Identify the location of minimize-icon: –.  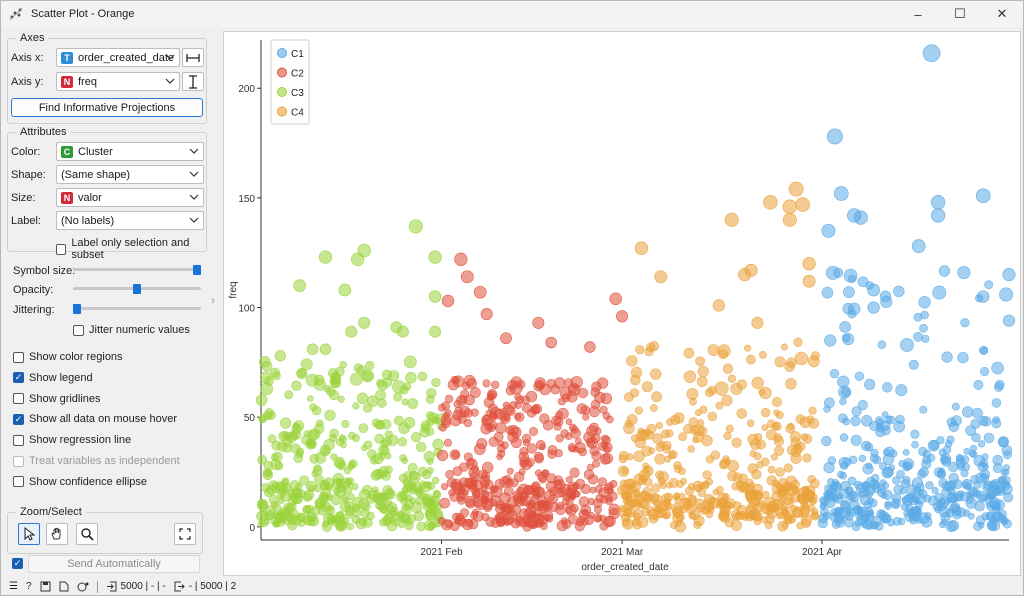
(918, 14).